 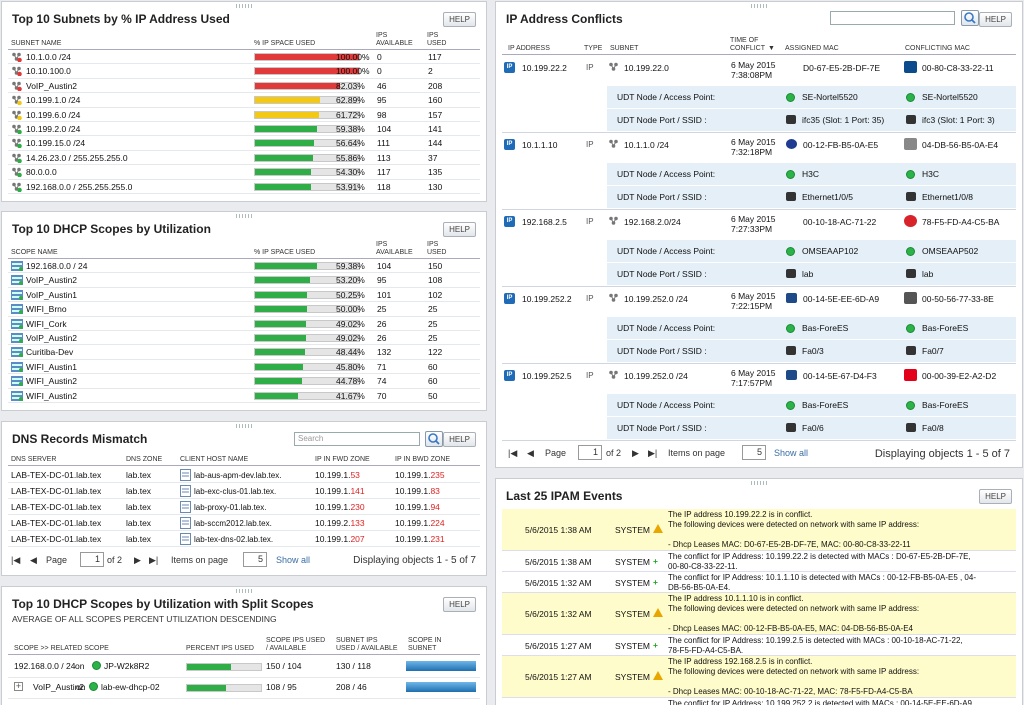 I want to click on port-conflicting: Fa0/7, so click(x=933, y=351).